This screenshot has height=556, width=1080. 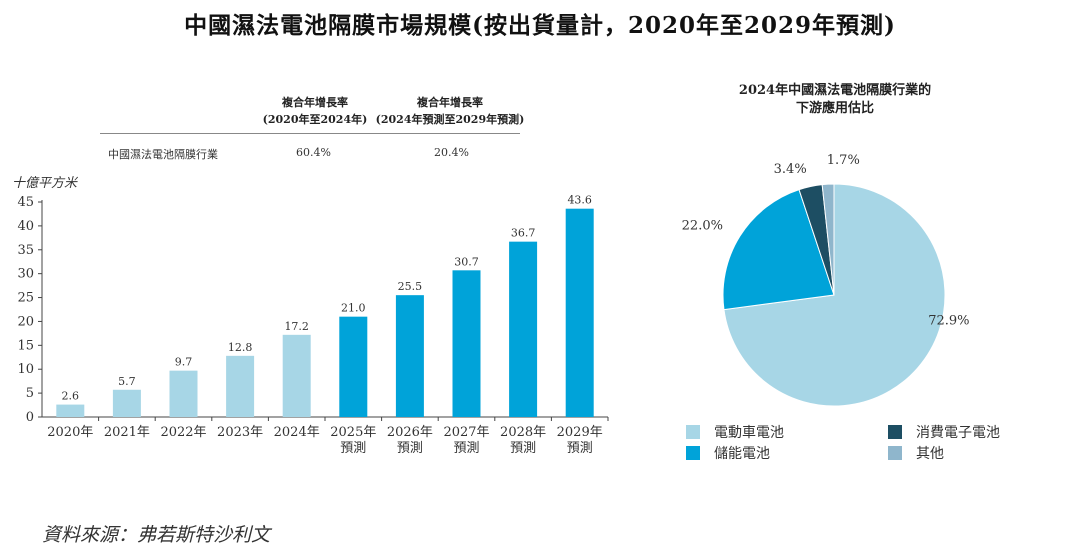 What do you see at coordinates (742, 454) in the screenshot?
I see `legend-label: 儲能電池` at bounding box center [742, 454].